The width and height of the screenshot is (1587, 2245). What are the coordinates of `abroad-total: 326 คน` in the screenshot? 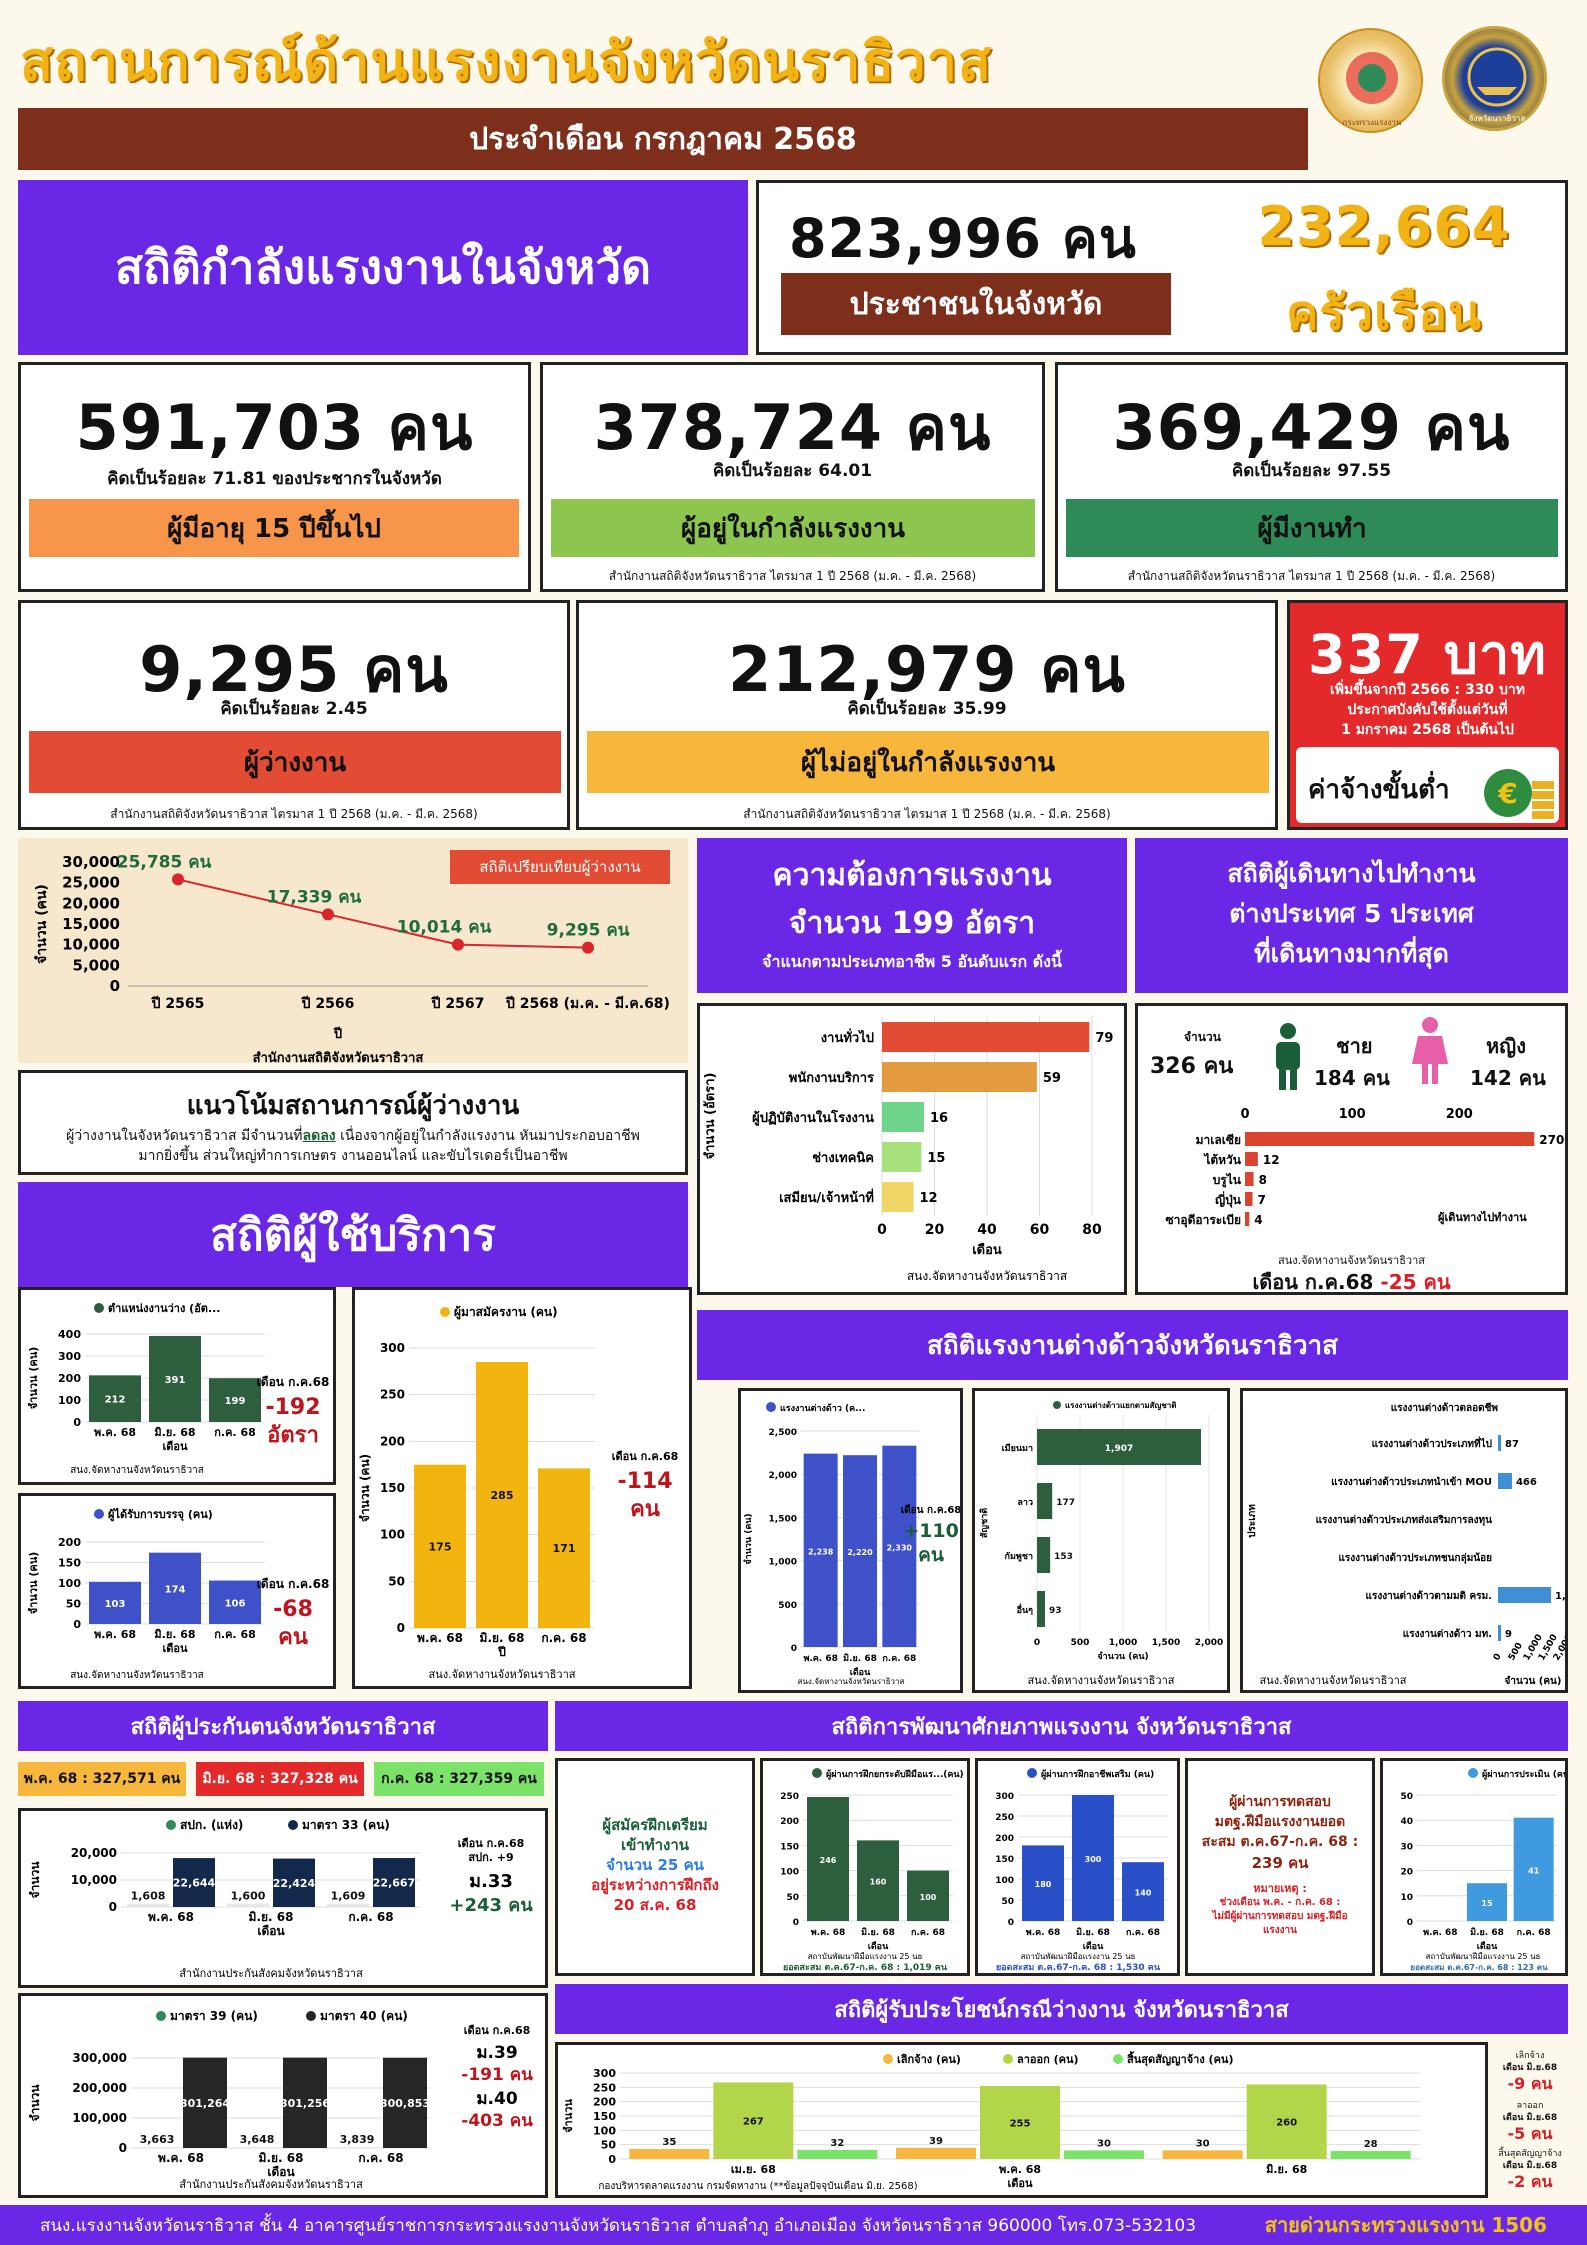 It's located at (1192, 1066).